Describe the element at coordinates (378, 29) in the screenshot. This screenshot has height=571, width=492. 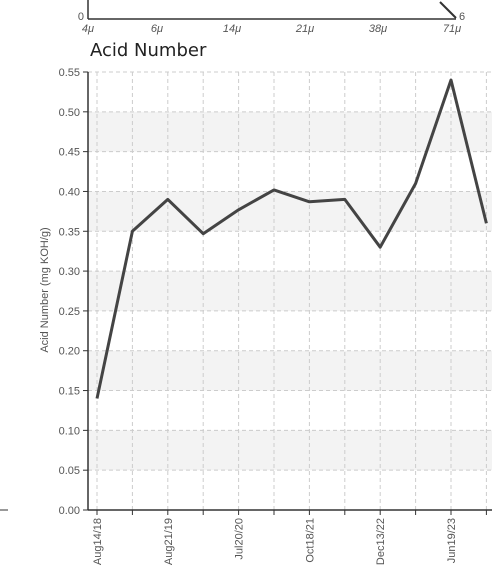
I see `top-strip-x-tick: 38μ` at that location.